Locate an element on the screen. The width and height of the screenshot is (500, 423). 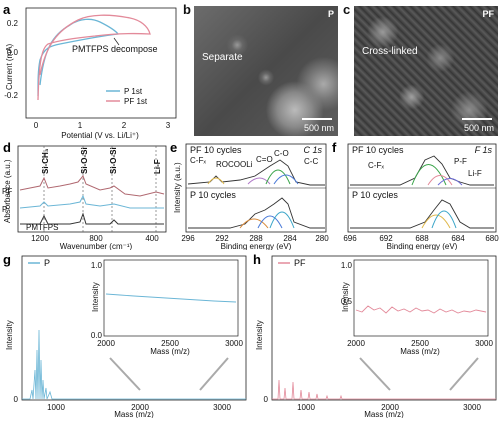
x-tick-label: 680 is located at coordinates (492, 238).